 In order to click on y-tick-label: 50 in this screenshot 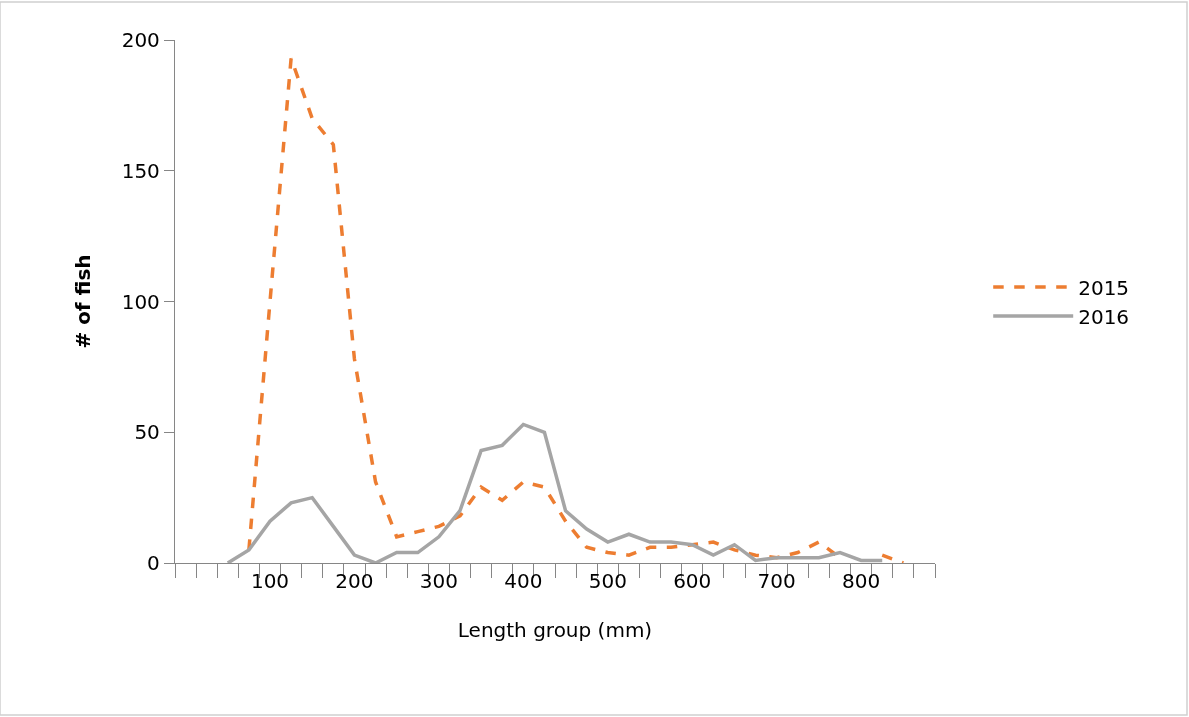, I will do `click(147, 432)`.